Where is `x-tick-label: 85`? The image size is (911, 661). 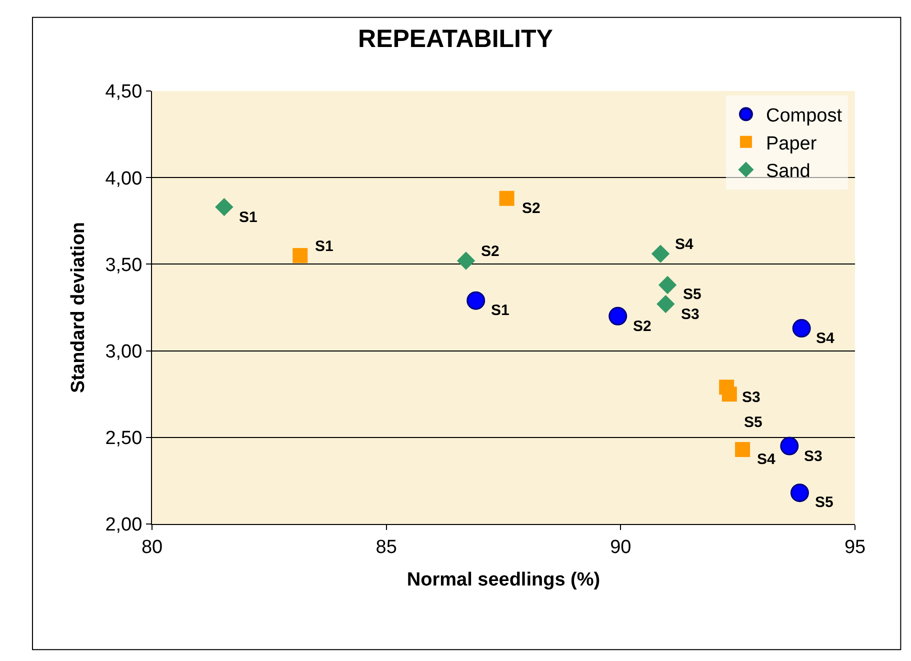
x-tick-label: 85 is located at coordinates (386, 547).